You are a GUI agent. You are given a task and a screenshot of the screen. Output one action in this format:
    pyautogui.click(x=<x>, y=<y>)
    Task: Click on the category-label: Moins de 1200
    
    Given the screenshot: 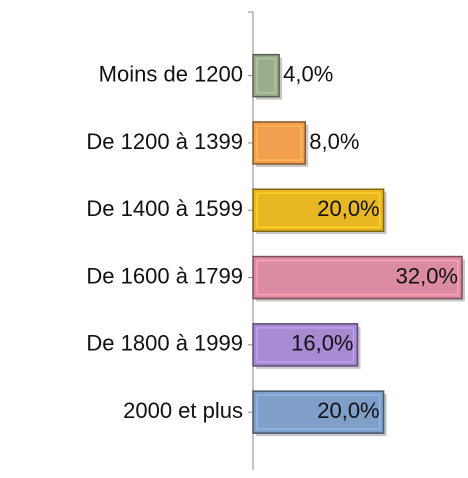 What is the action you would take?
    pyautogui.click(x=171, y=73)
    